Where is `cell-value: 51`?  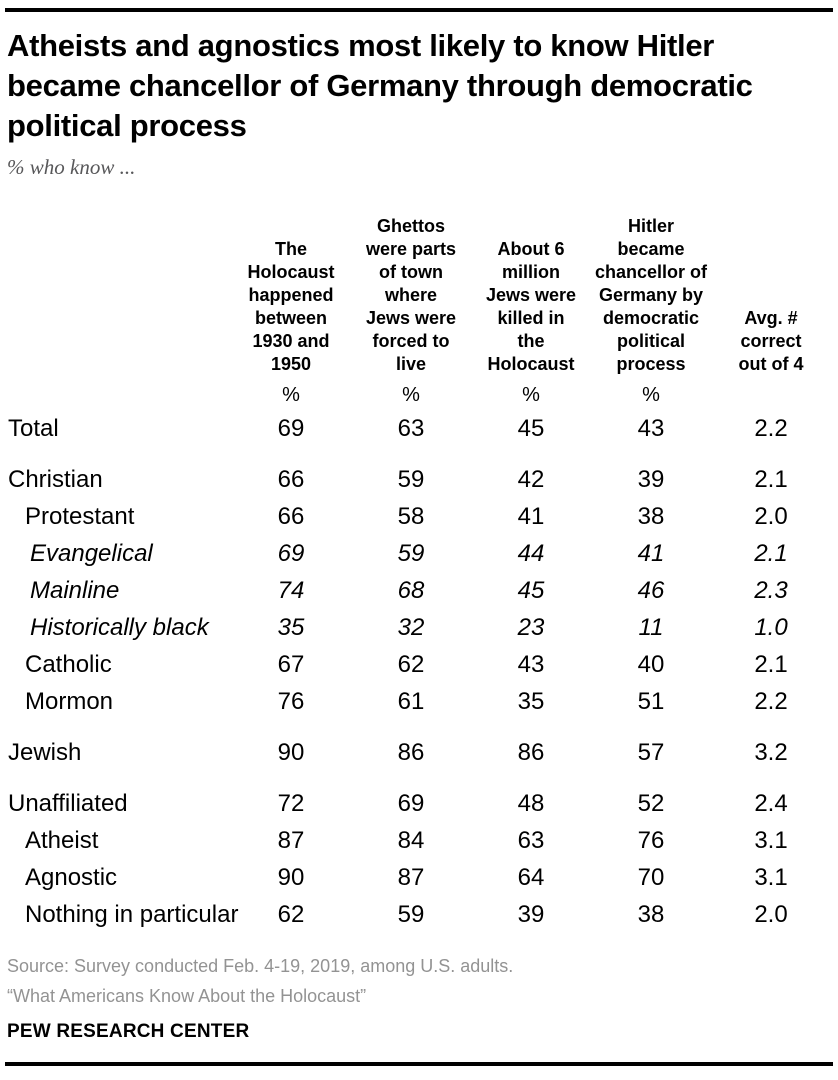 cell-value: 51 is located at coordinates (651, 701).